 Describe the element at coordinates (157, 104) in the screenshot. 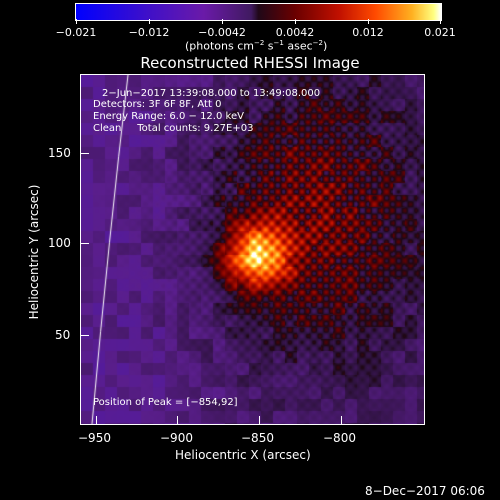

I see `detectors-text: Detectors: 3F 6F 8F, Att 0` at that location.